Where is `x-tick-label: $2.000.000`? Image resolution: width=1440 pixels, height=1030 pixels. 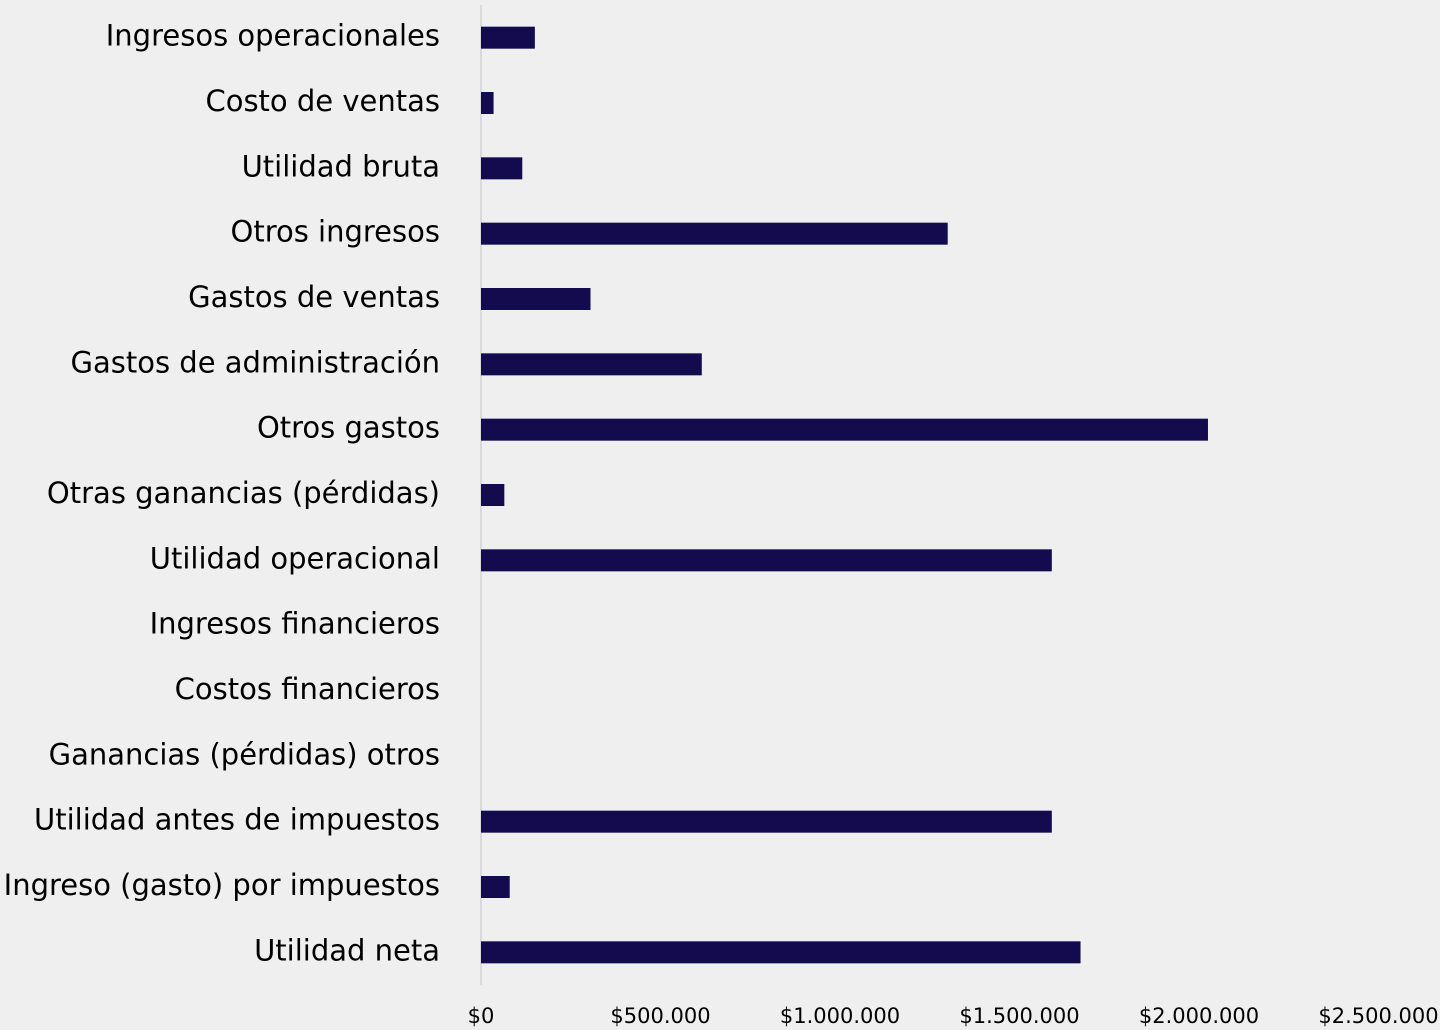 x-tick-label: $2.000.000 is located at coordinates (1199, 1016).